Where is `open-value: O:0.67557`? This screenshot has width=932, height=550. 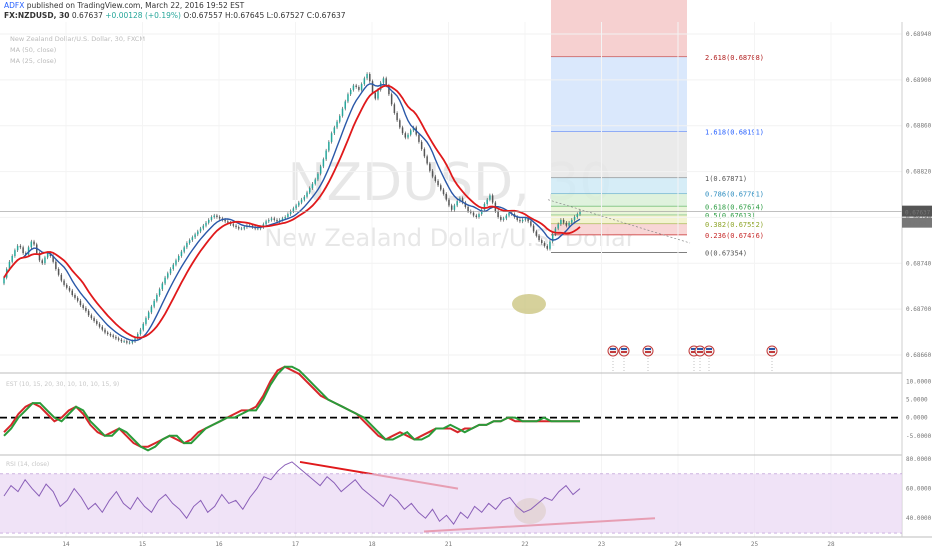 open-value: O:0.67557 is located at coordinates (203, 15).